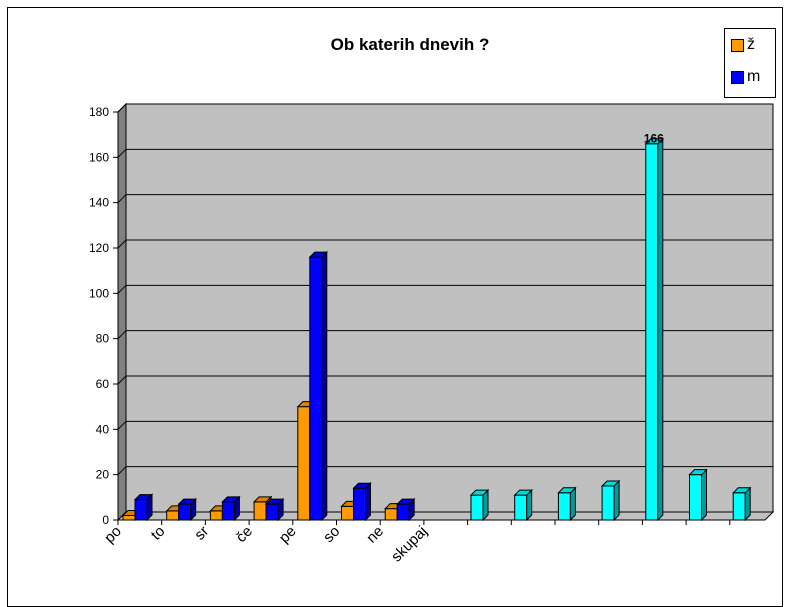 This screenshot has width=792, height=607. Describe the element at coordinates (750, 63) in the screenshot. I see `chart-legend: ž m` at that location.